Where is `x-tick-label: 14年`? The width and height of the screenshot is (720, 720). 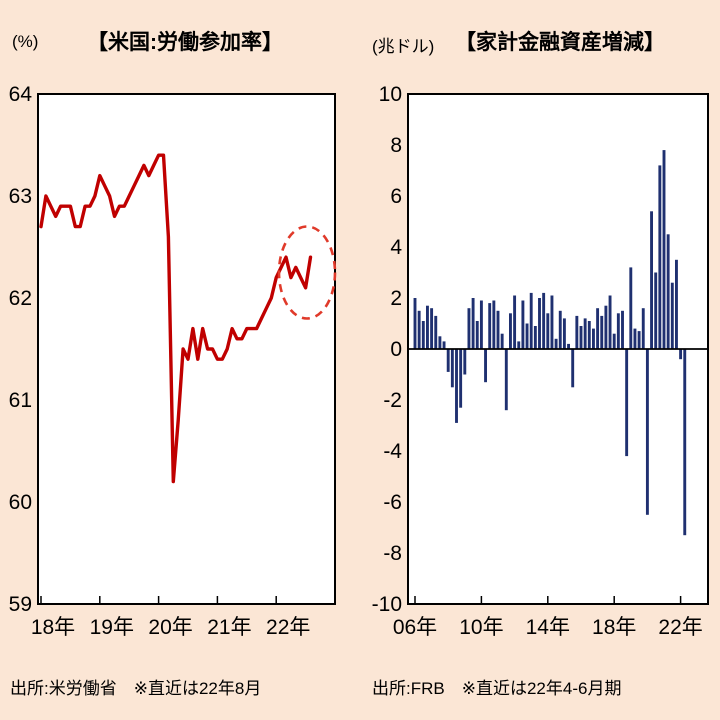 x-tick-label: 14年 is located at coordinates (548, 627).